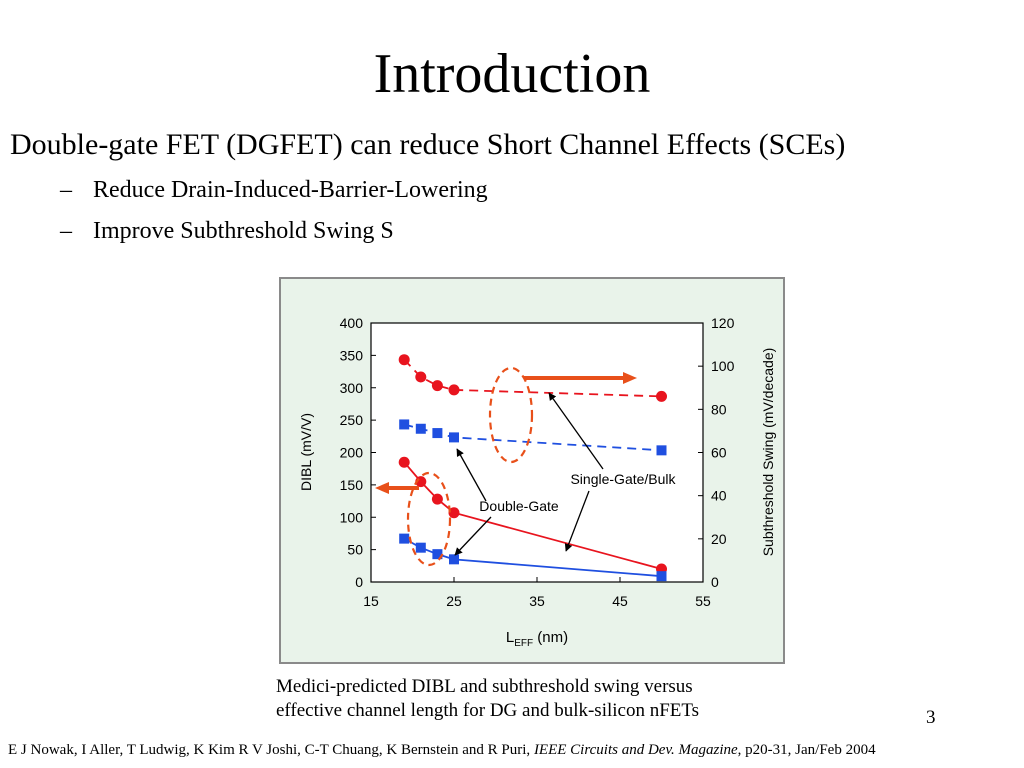 The height and width of the screenshot is (768, 1024). Describe the element at coordinates (512, 74) in the screenshot. I see `slide-title: Introduction` at that location.